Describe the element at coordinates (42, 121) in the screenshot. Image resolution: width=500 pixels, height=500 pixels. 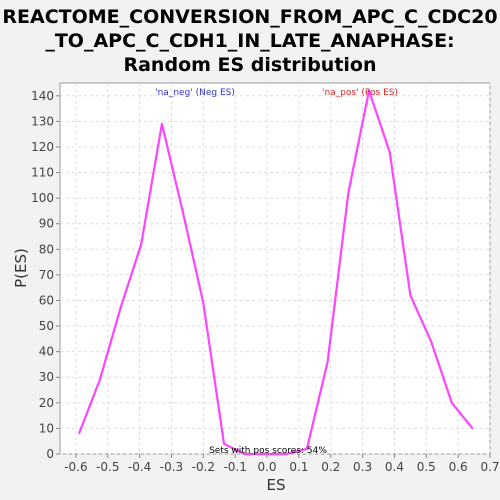
I see `y-tick-label: 130` at that location.